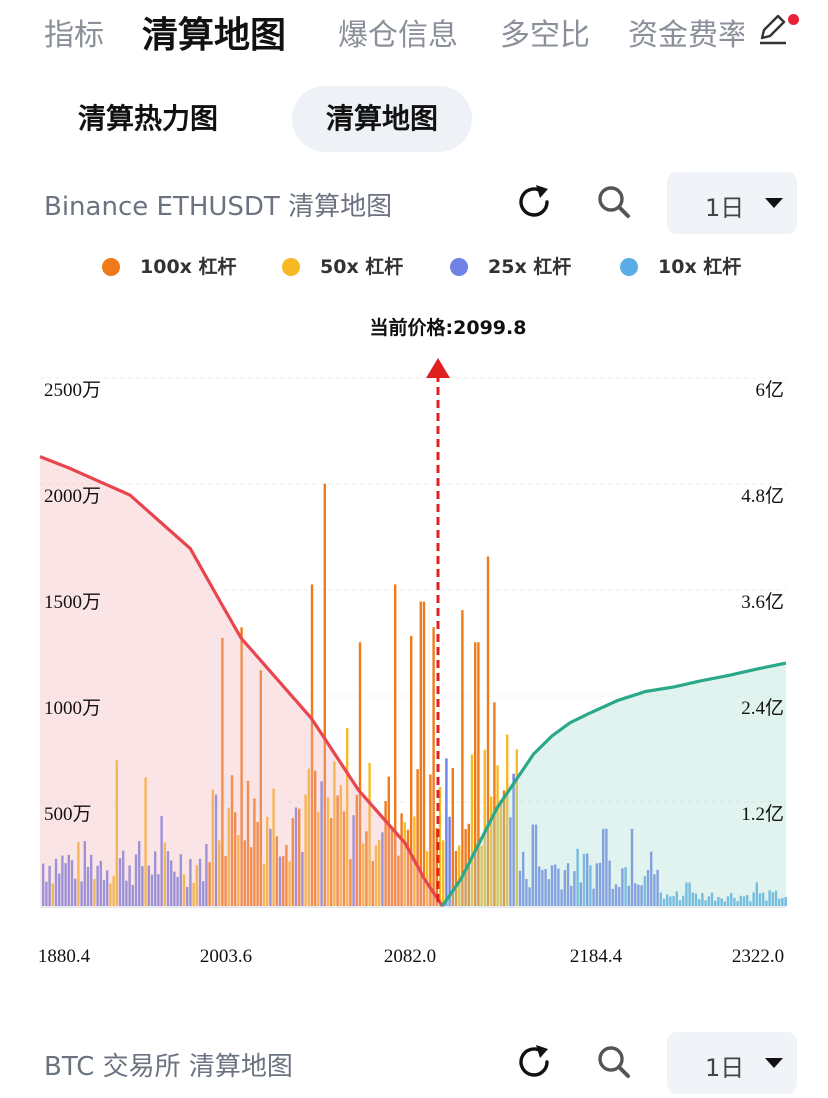 Image resolution: width=828 pixels, height=1098 pixels. I want to click on tab-liquidation-info: 爆仓信息, so click(398, 35).